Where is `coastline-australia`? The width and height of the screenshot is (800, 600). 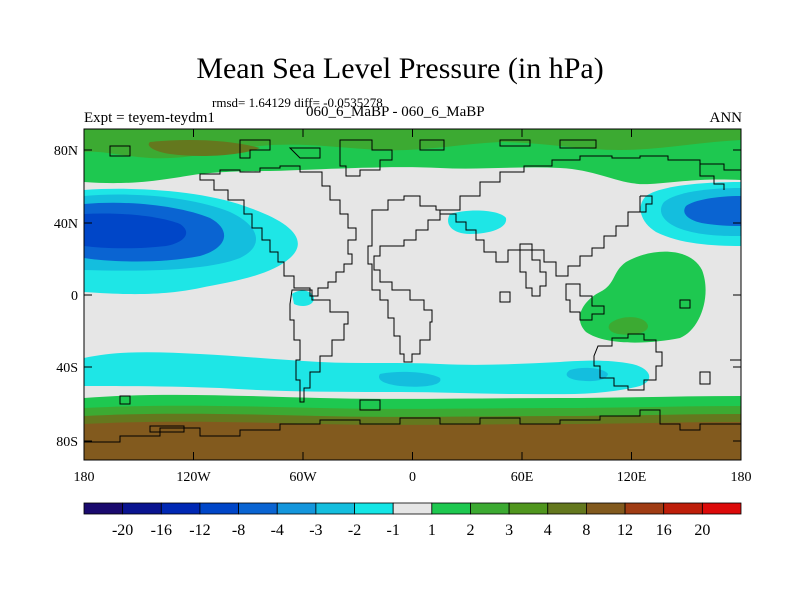 coastline-australia is located at coordinates (628, 362).